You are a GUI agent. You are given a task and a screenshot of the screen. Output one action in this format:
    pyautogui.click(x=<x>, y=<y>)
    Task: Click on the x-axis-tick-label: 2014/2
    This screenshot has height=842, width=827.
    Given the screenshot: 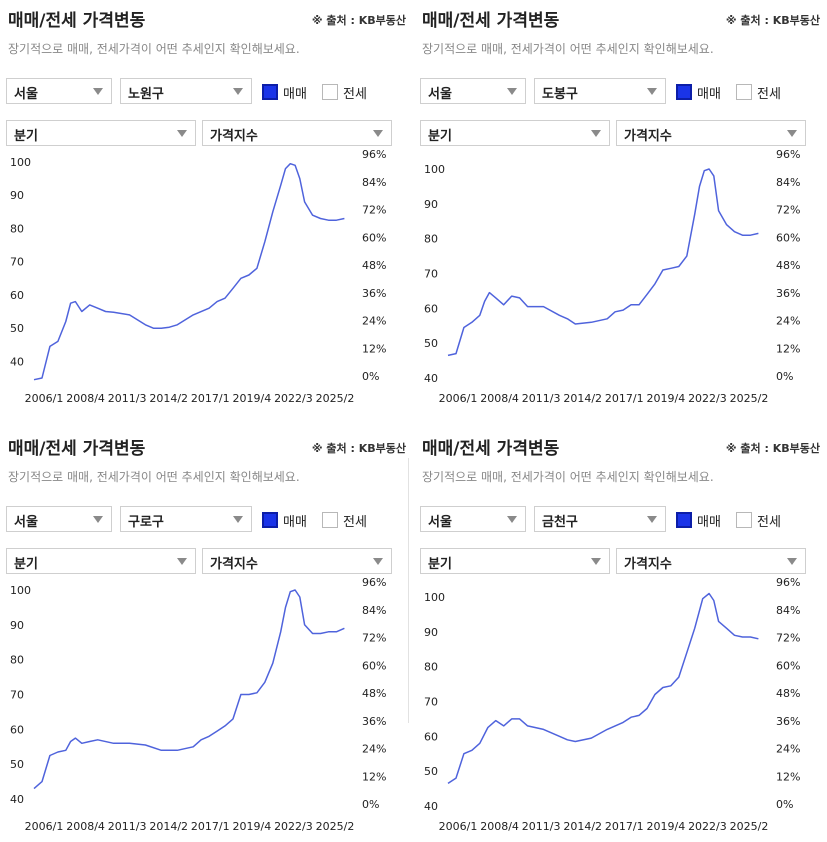 What is the action you would take?
    pyautogui.click(x=582, y=398)
    